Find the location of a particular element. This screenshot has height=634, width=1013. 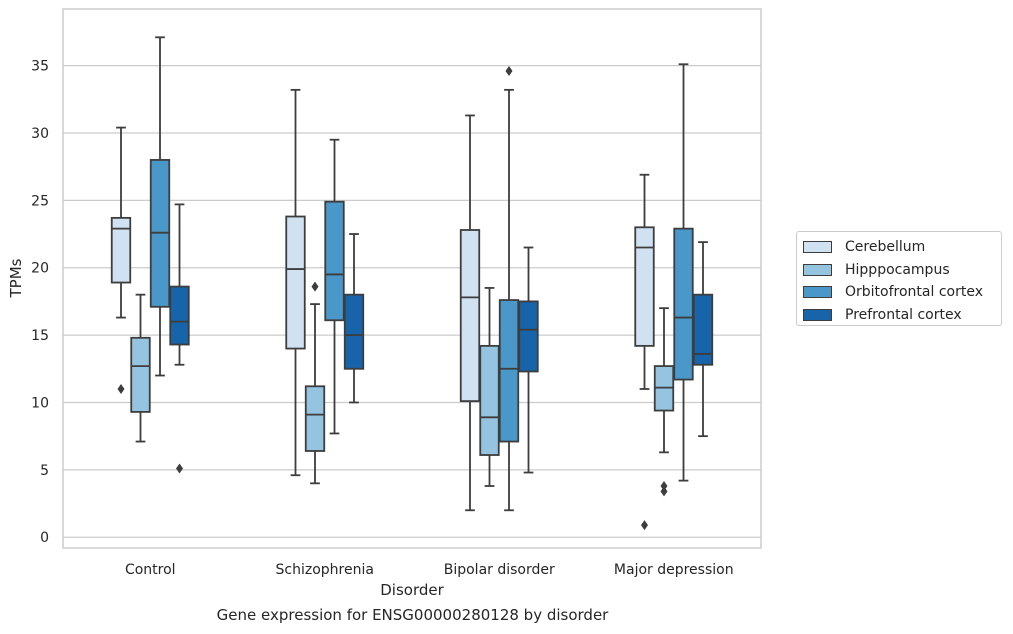

legend-label: Orbitofrontal cortex is located at coordinates (914, 292).